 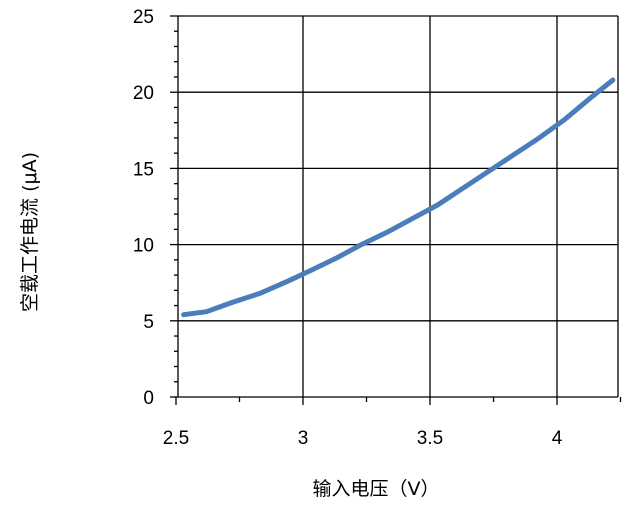 What do you see at coordinates (143, 17) in the screenshot?
I see `y-tick-label: 25` at bounding box center [143, 17].